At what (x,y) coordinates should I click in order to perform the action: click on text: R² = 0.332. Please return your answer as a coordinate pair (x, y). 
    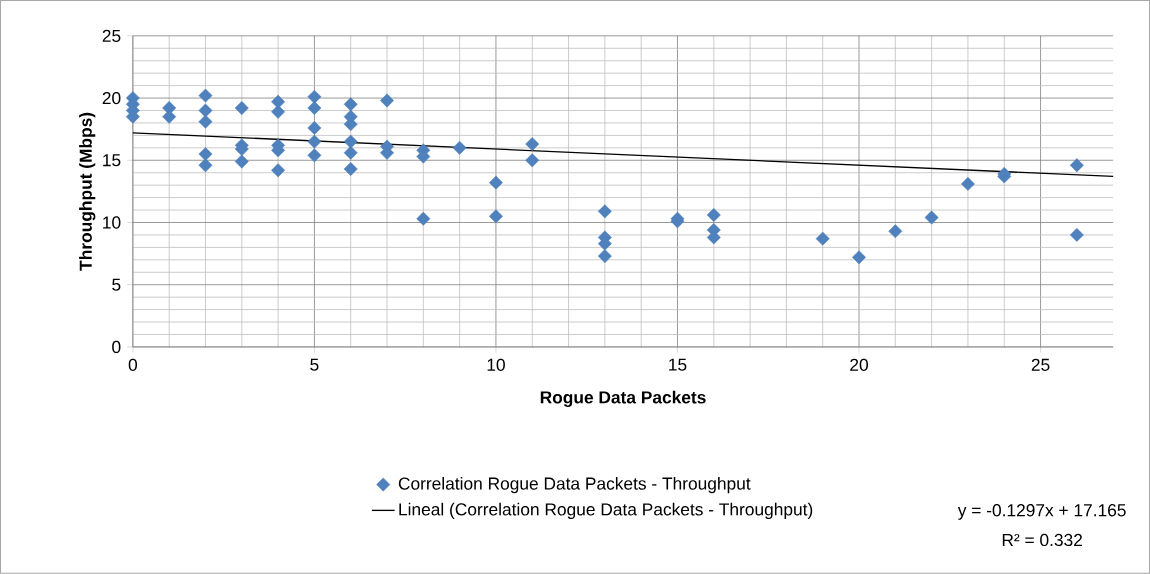
    Looking at the image, I should click on (1042, 540).